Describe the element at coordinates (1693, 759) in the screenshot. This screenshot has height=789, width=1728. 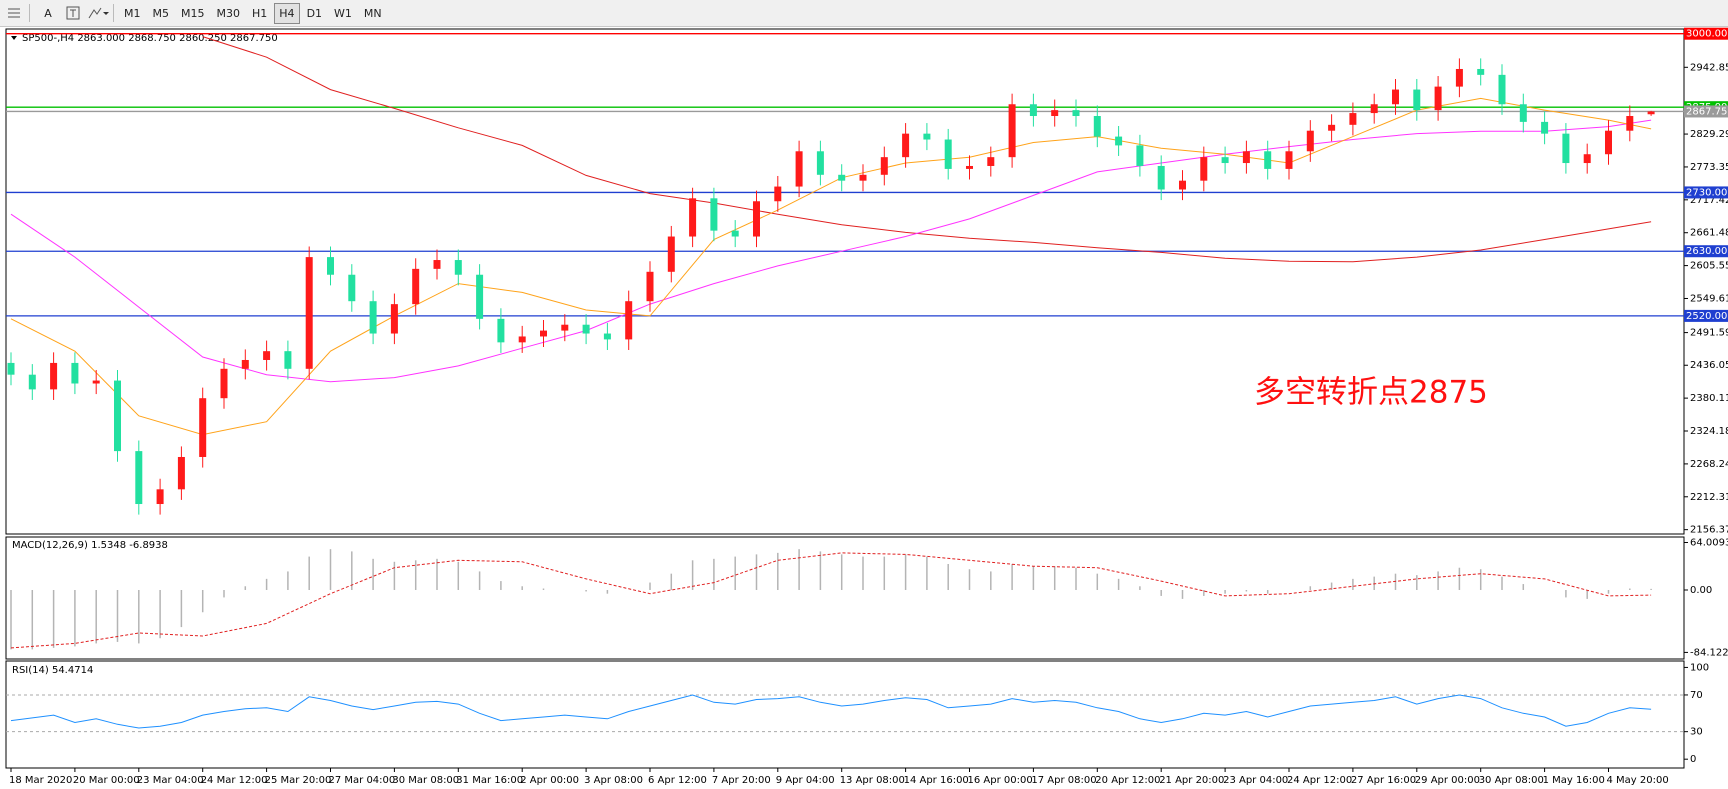
I see `y-tick-label: 0` at that location.